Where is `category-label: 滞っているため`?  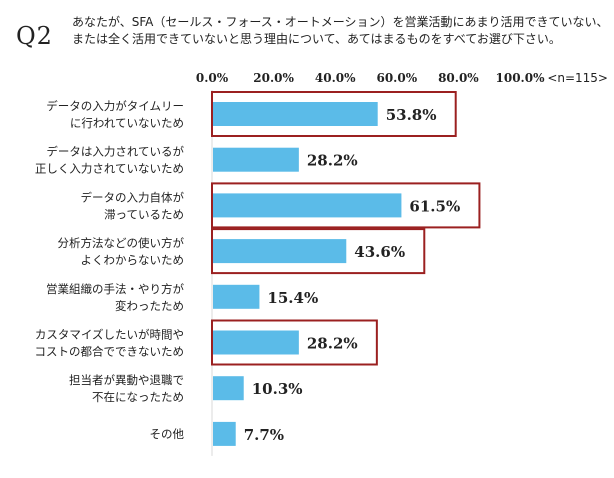 category-label: 滞っているため is located at coordinates (144, 214).